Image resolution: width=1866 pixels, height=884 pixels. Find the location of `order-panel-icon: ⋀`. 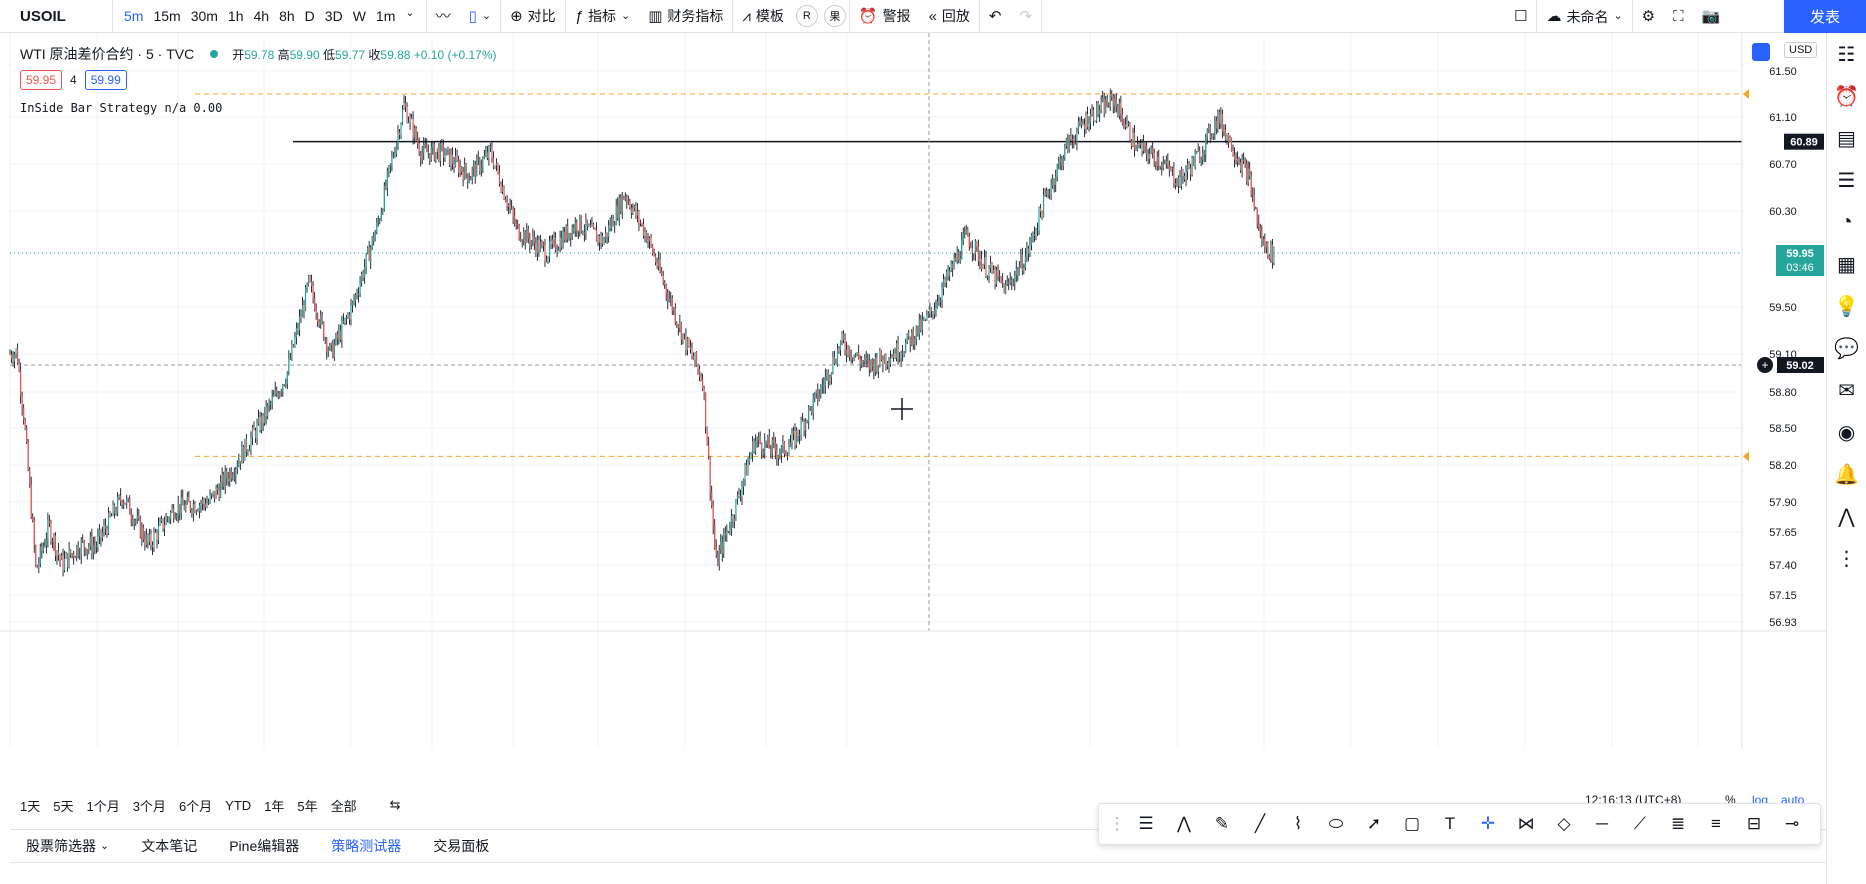

order-panel-icon: ⋀ is located at coordinates (1846, 516).